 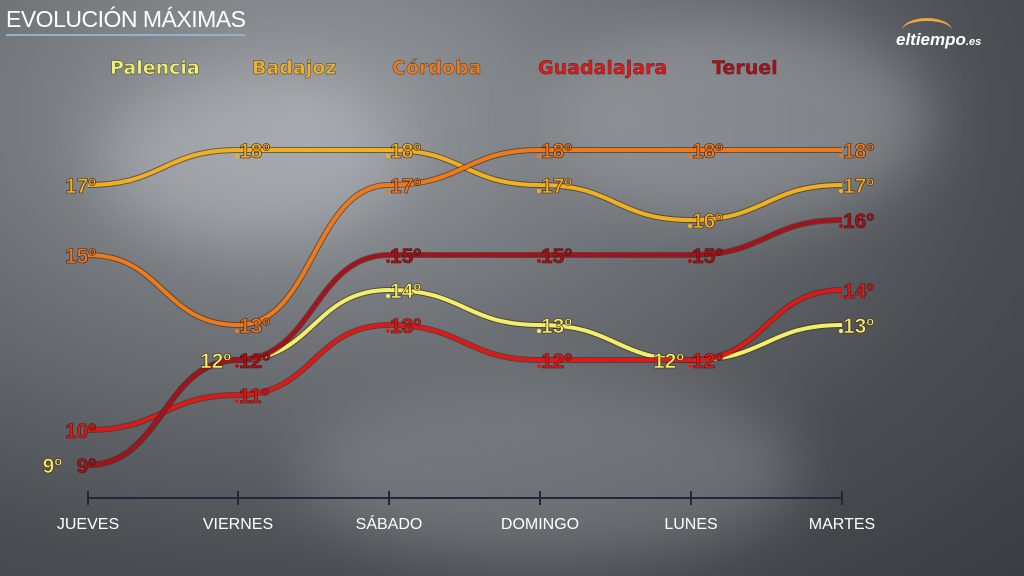 What do you see at coordinates (690, 524) in the screenshot?
I see `x-tick-label: LUNES` at bounding box center [690, 524].